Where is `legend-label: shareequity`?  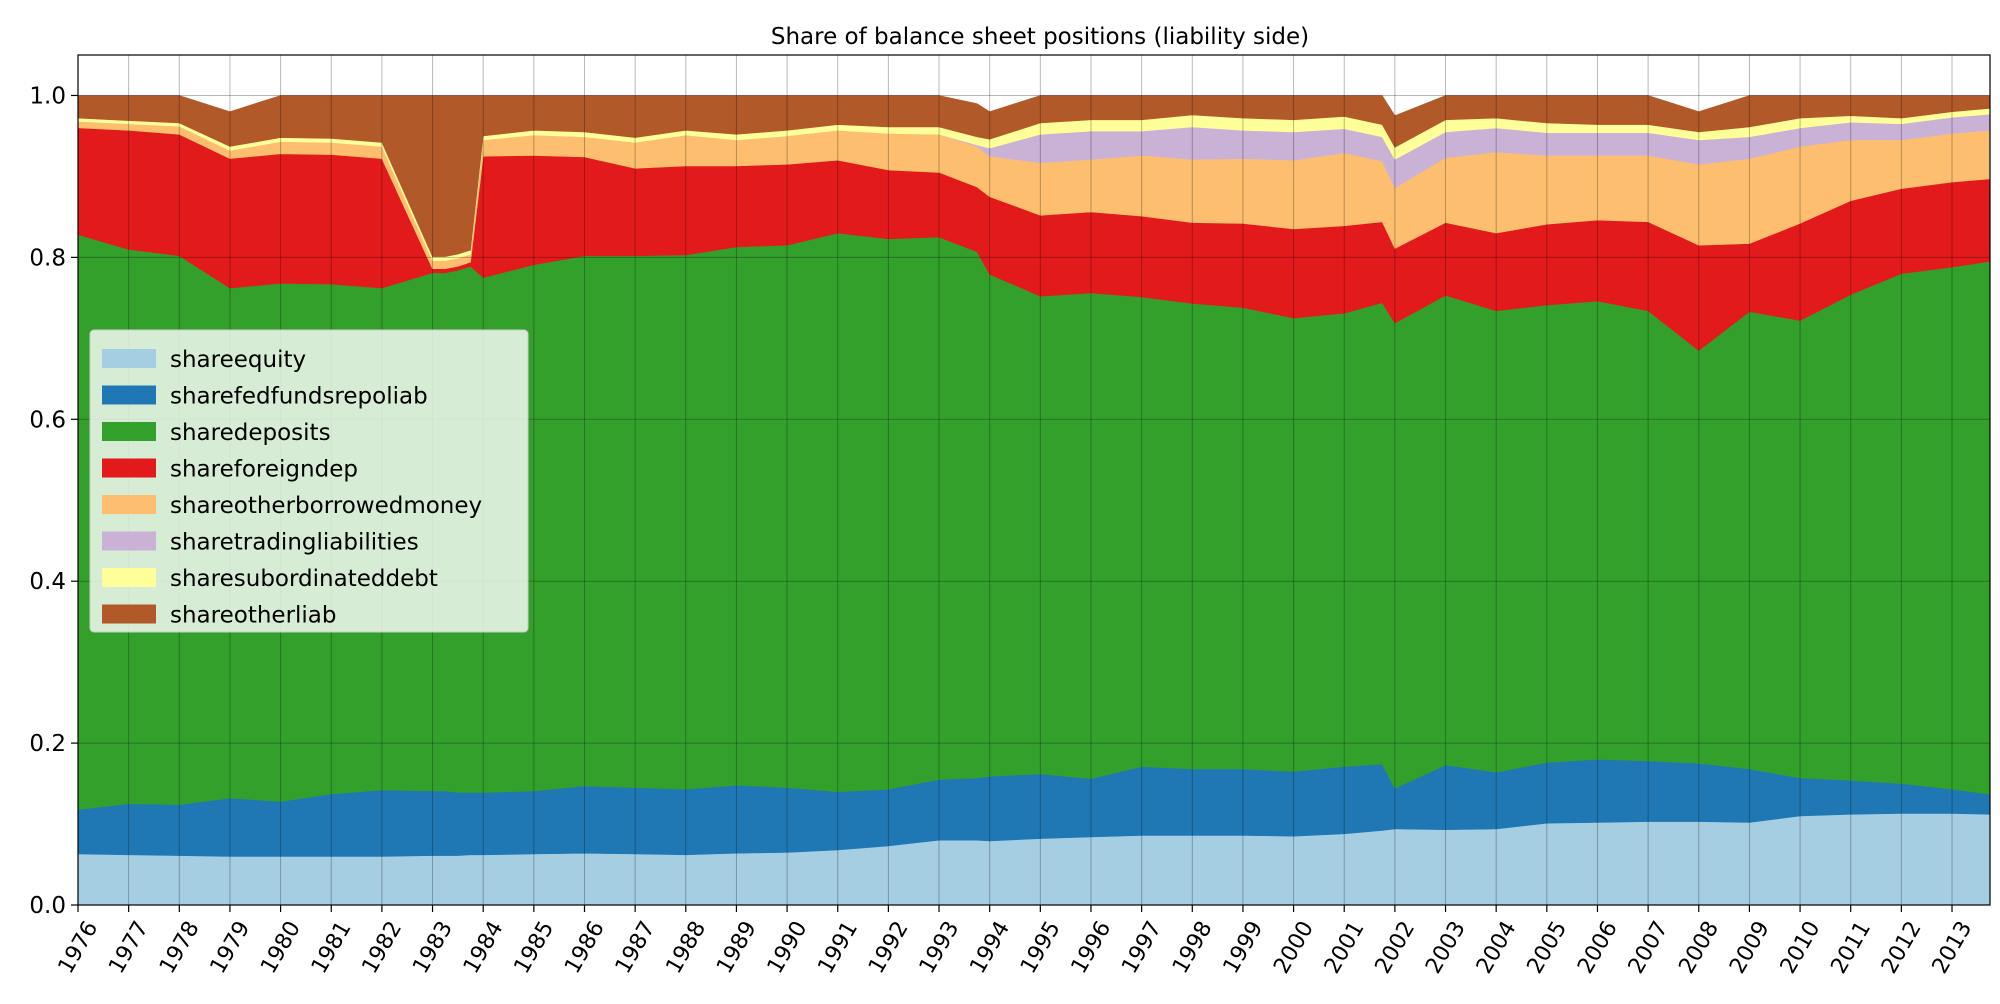
legend-label: shareequity is located at coordinates (238, 360).